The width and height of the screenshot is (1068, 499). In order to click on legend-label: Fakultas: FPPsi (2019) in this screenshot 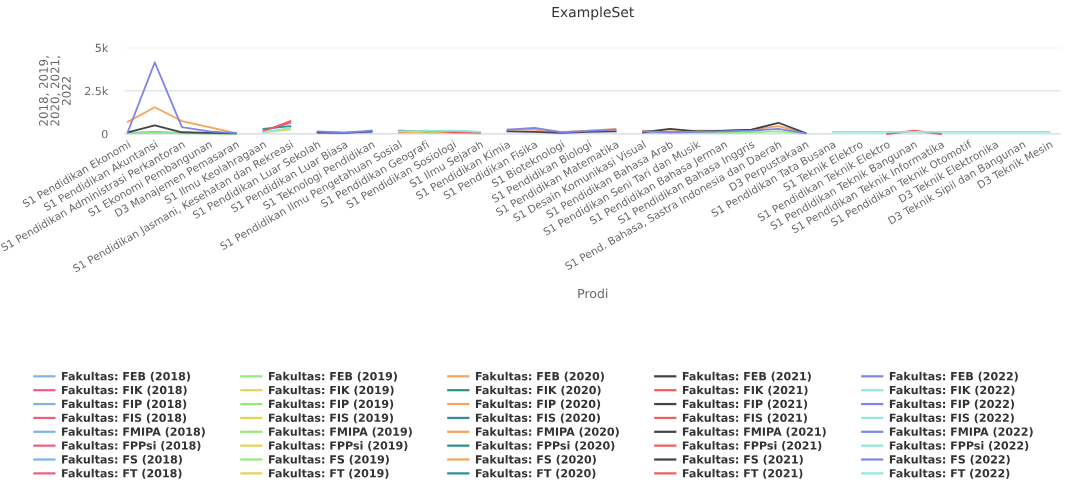, I will do `click(338, 446)`.